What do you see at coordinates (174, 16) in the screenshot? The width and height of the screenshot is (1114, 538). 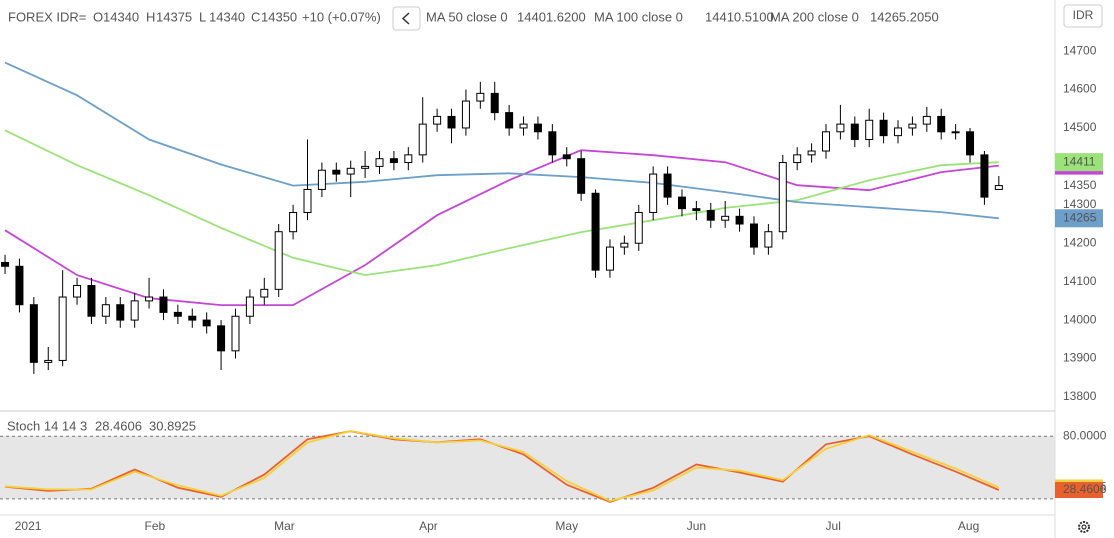 I see `ohlc-value: 14375` at bounding box center [174, 16].